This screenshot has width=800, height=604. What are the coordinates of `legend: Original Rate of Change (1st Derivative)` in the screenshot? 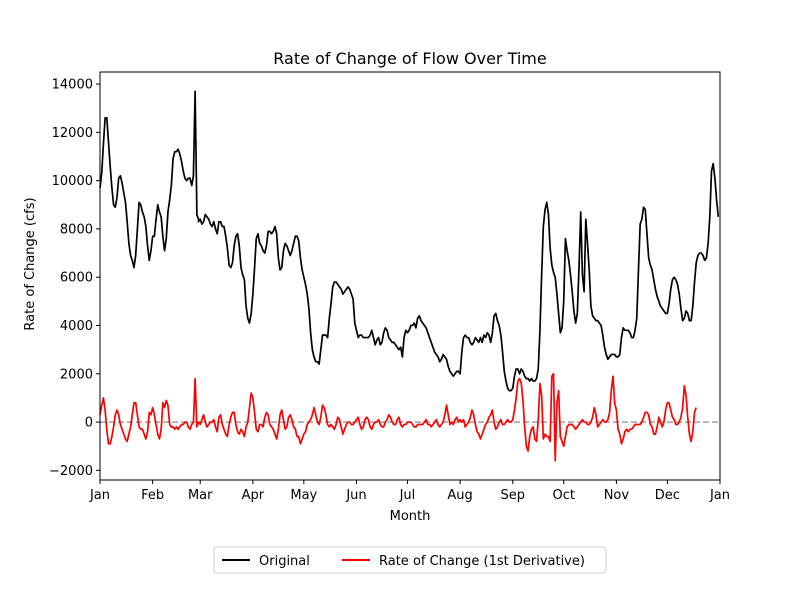 It's located at (410, 560).